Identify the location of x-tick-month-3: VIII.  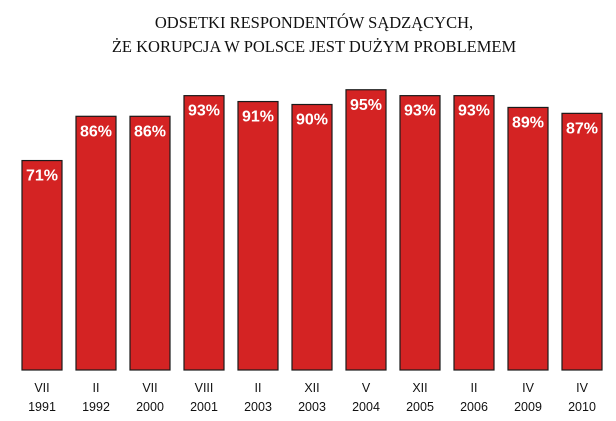
(204, 388).